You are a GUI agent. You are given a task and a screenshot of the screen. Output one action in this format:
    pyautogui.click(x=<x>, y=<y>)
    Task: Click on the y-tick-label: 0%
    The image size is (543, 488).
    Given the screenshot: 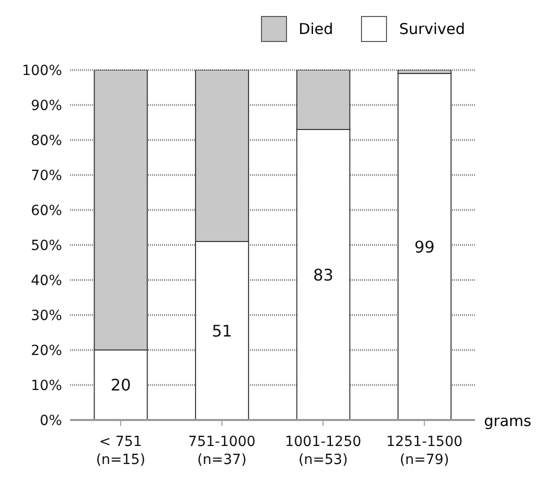 What is the action you would take?
    pyautogui.click(x=51, y=420)
    